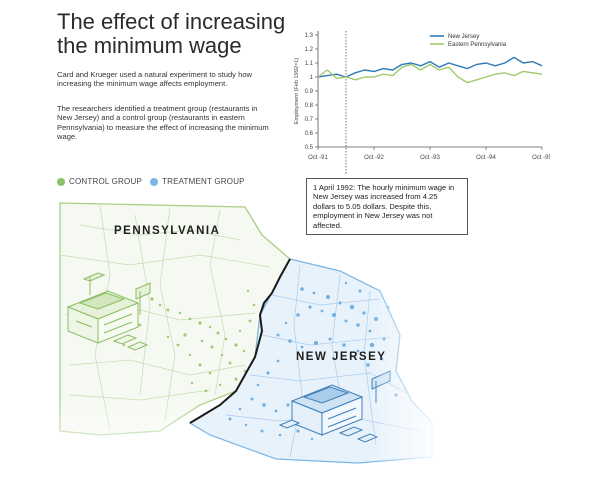 The height and width of the screenshot is (493, 597). I want to click on title-line-1: The effect of increasing, so click(171, 21).